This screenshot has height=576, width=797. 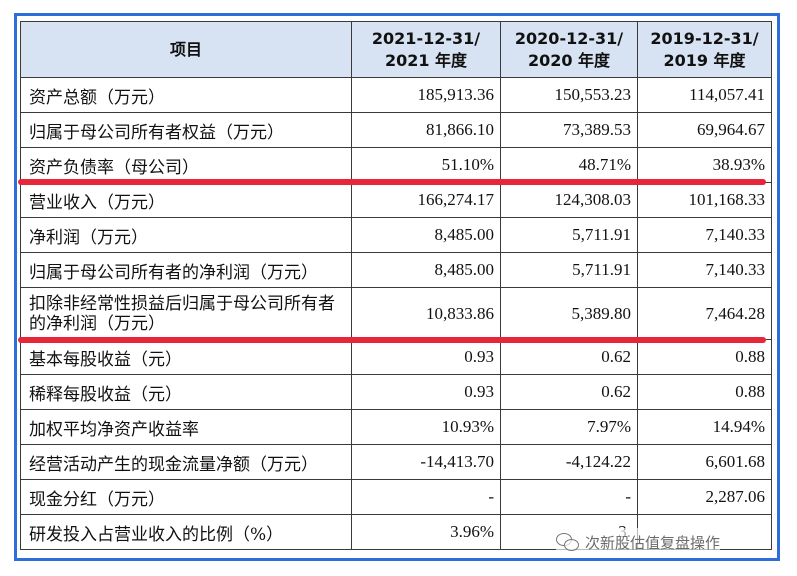 What do you see at coordinates (186, 95) in the screenshot?
I see `row-label: 资产总额（万元）` at bounding box center [186, 95].